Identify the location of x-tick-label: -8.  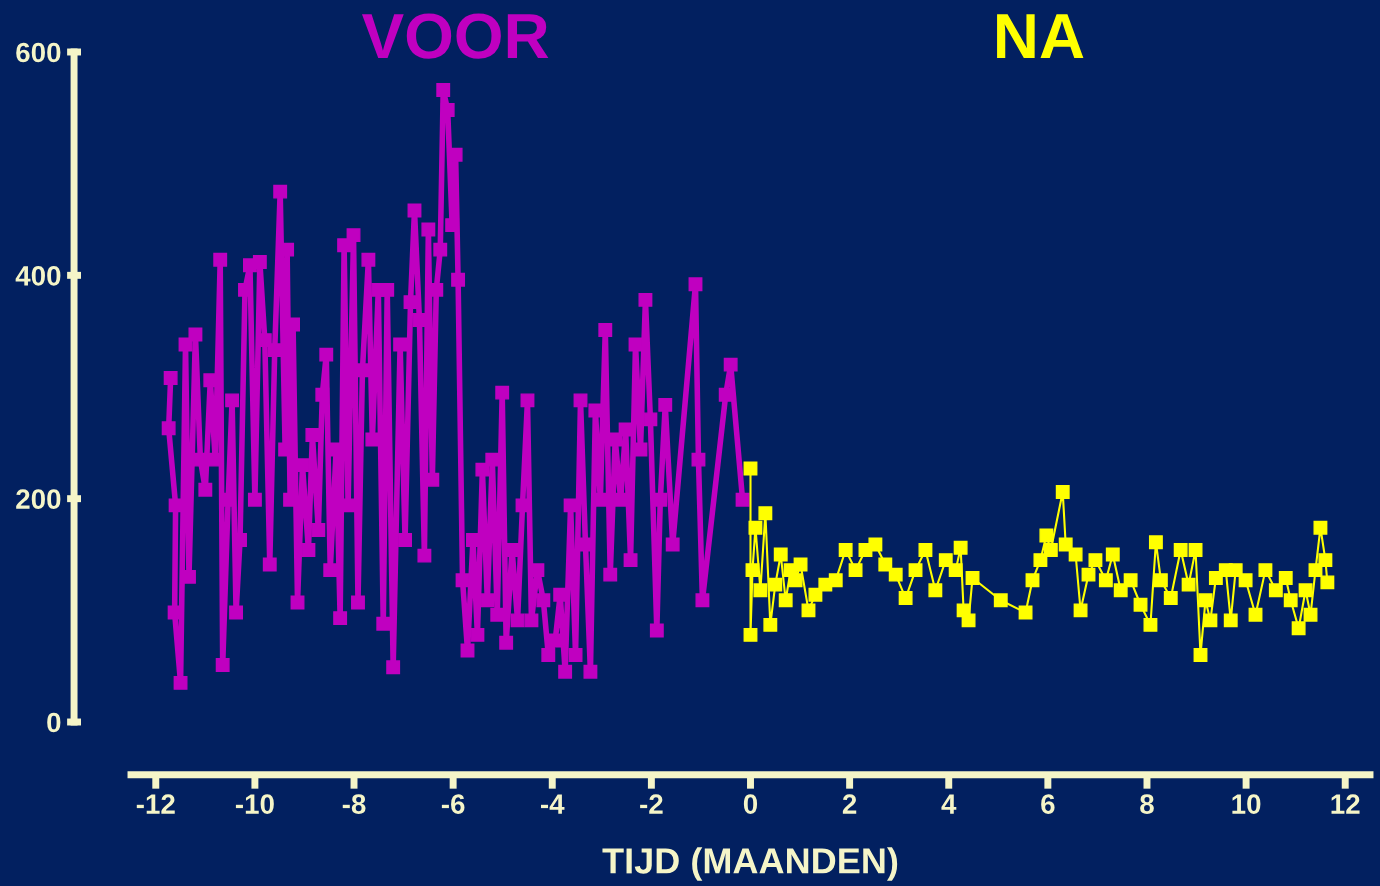
(354, 804).